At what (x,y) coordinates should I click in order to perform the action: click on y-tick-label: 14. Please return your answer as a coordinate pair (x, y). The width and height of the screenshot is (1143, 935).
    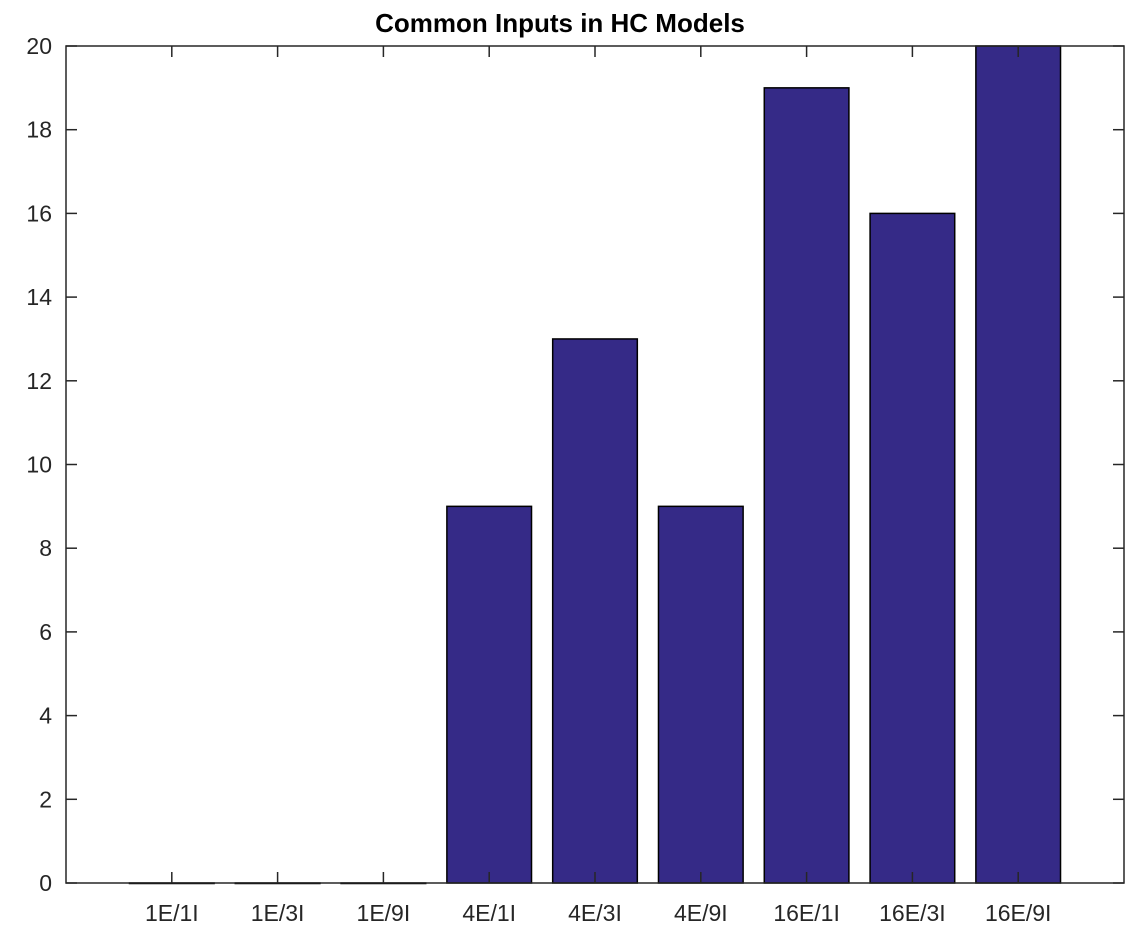
    Looking at the image, I should click on (39, 297).